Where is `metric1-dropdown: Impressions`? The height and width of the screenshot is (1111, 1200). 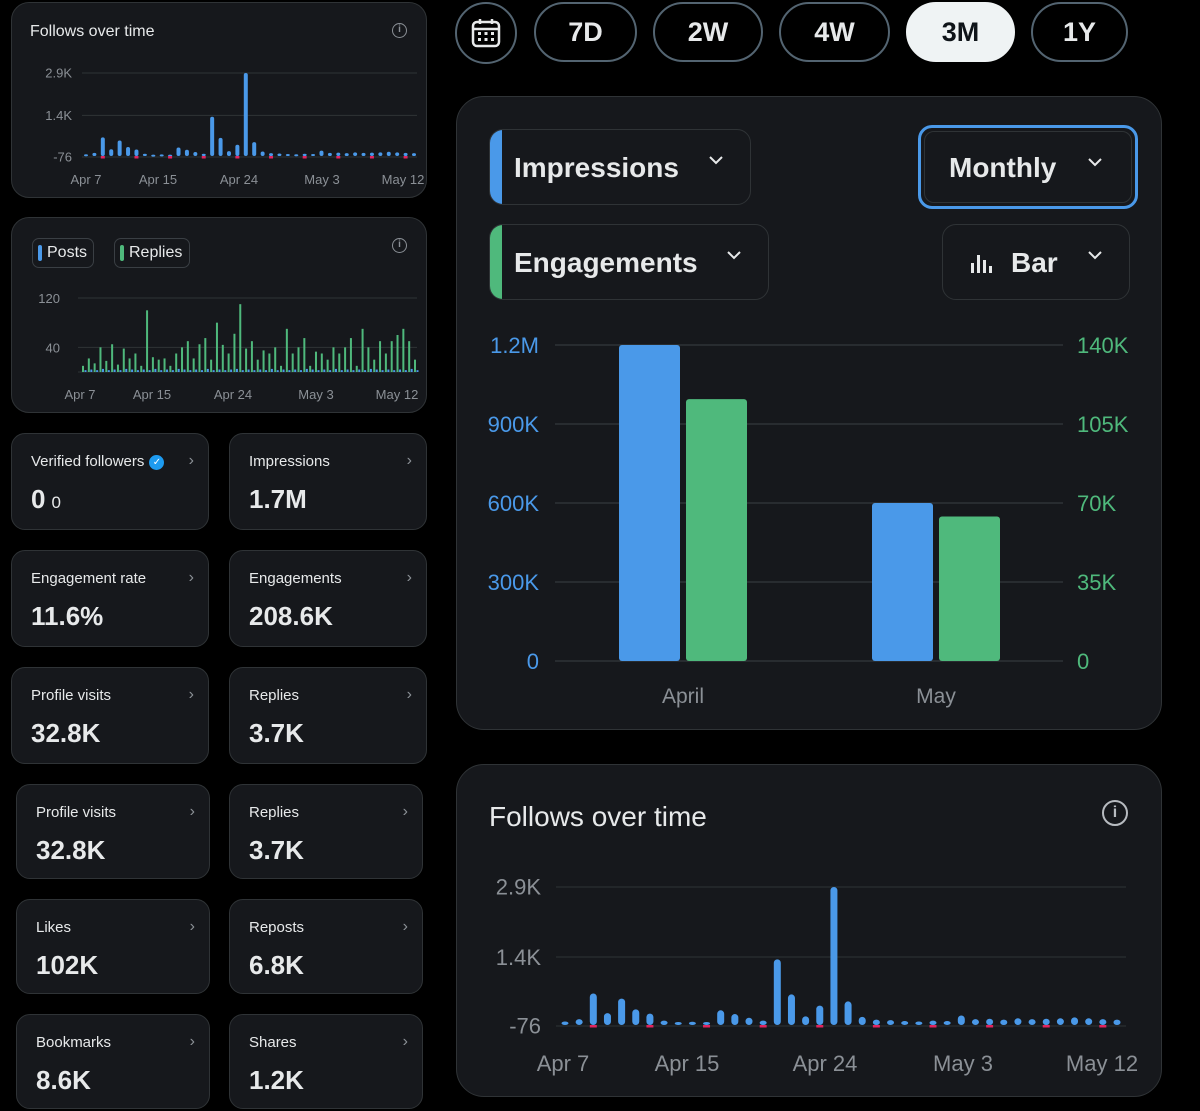 metric1-dropdown: Impressions is located at coordinates (620, 167).